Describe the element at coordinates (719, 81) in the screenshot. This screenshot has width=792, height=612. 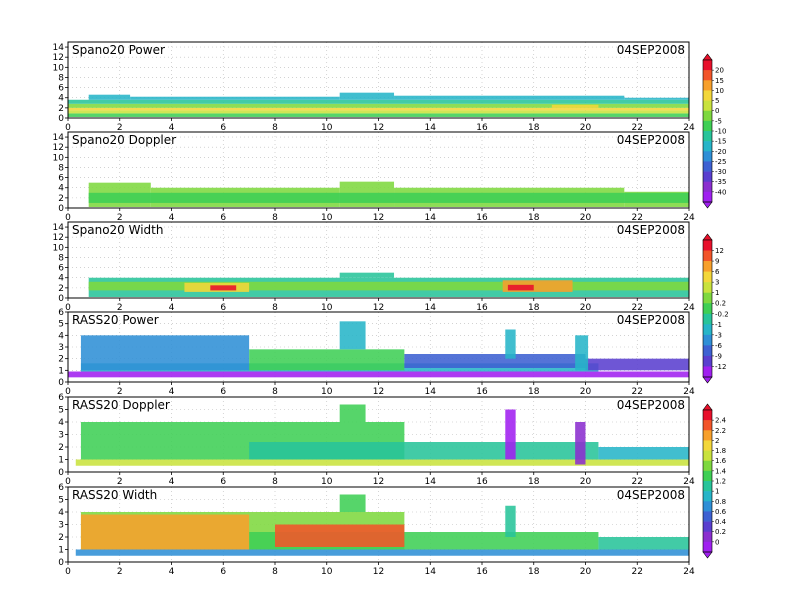
I see `colorbar-label: 15` at that location.